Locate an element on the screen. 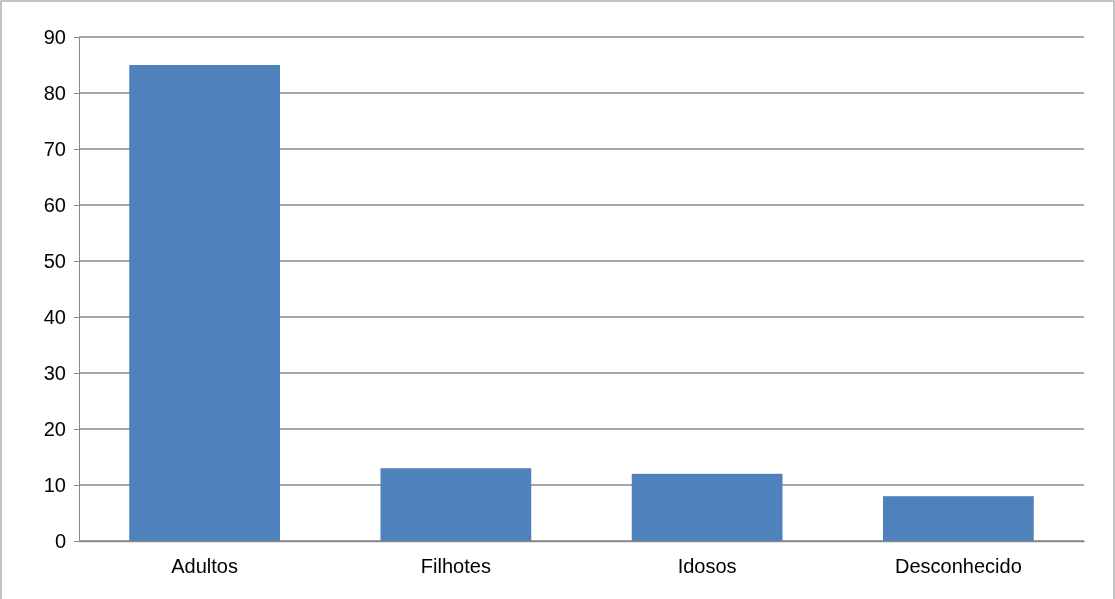 This screenshot has width=1115, height=599. y-tick-label: 60 is located at coordinates (54, 204).